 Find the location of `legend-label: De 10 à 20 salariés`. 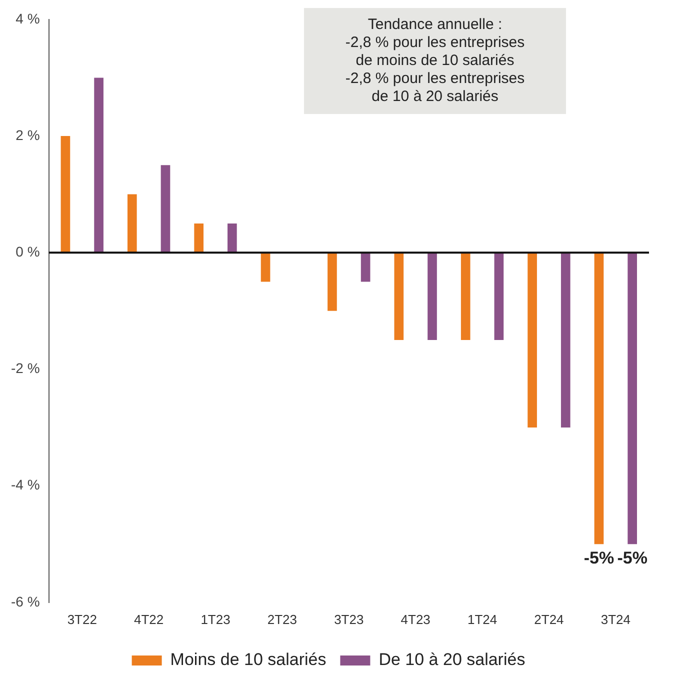

legend-label: De 10 à 20 salariés is located at coordinates (452, 660).